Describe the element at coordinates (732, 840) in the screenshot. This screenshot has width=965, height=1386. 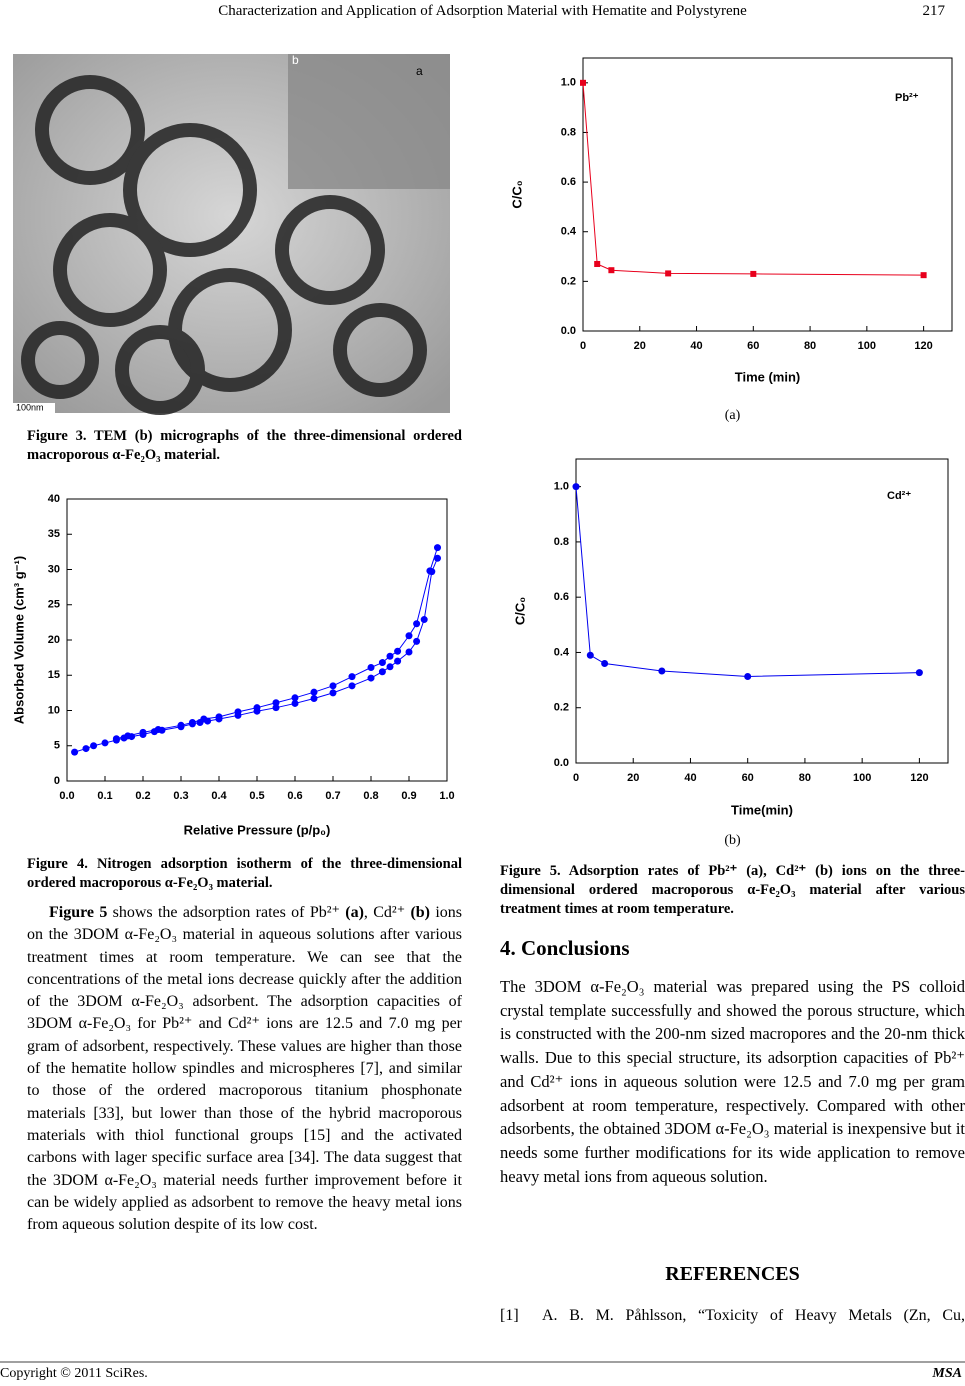
I see `panel-caption: (b)` at that location.